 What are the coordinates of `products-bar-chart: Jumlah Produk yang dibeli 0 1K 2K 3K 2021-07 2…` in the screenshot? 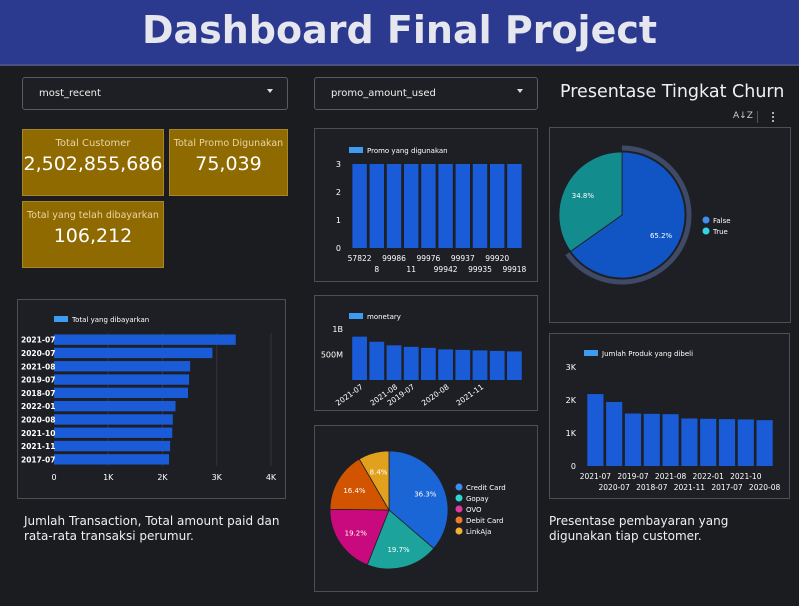 It's located at (673, 421).